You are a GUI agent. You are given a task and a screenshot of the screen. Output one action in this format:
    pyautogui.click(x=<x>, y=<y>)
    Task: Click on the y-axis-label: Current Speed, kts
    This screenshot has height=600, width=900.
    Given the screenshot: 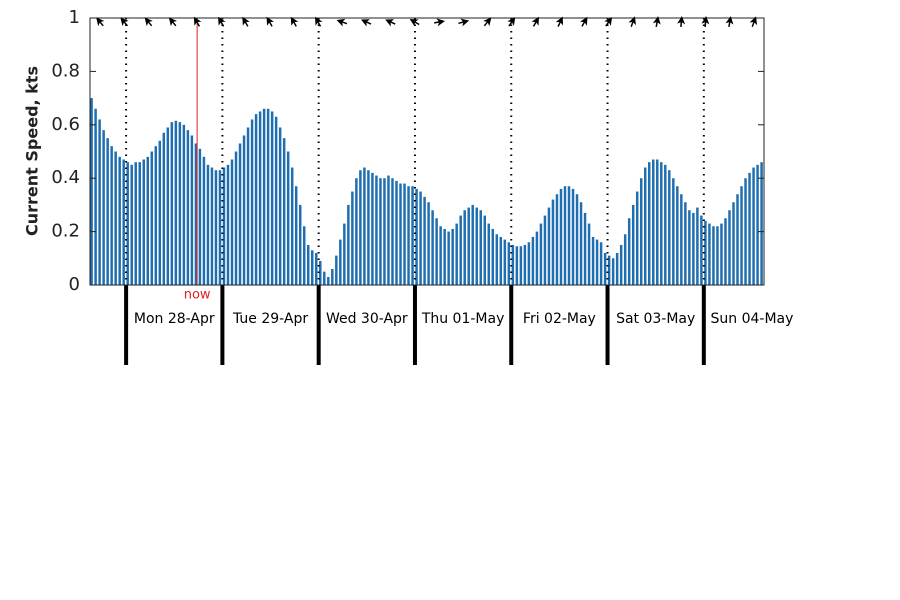 What is the action you would take?
    pyautogui.click(x=32, y=151)
    